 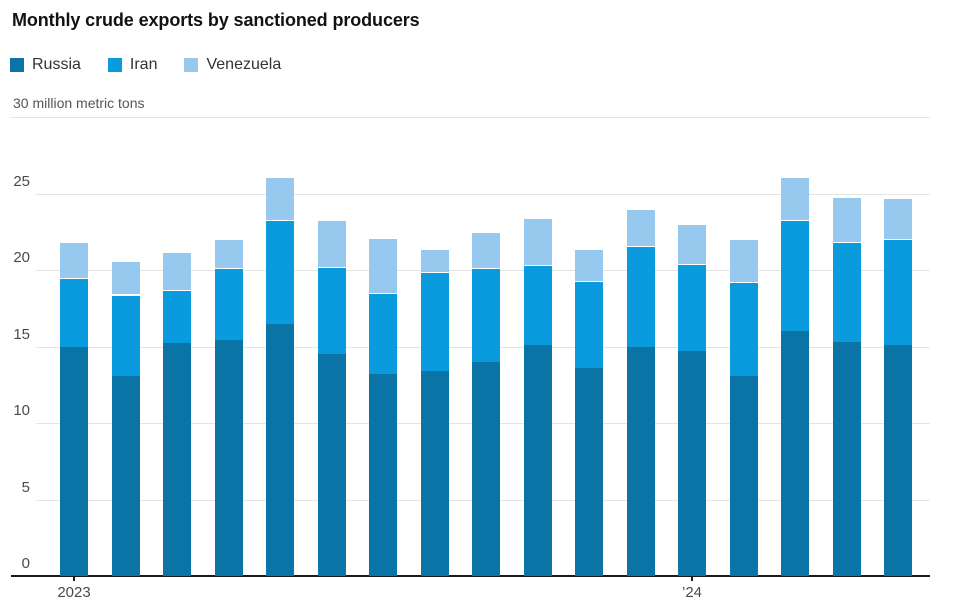 I want to click on x-axis-line, so click(x=470, y=576).